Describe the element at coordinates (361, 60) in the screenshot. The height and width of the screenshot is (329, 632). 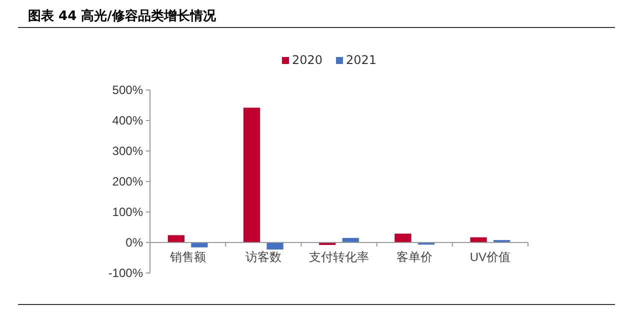
I see `legend-label: 2021` at that location.